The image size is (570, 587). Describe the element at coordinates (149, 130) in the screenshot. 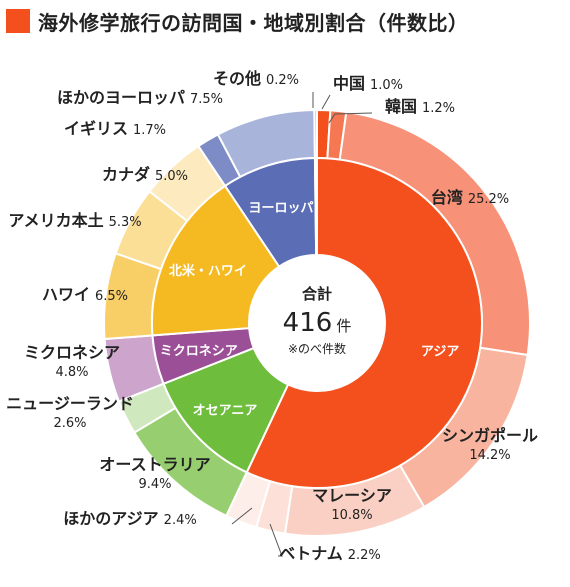

I see `slice-value: 1.7%` at that location.